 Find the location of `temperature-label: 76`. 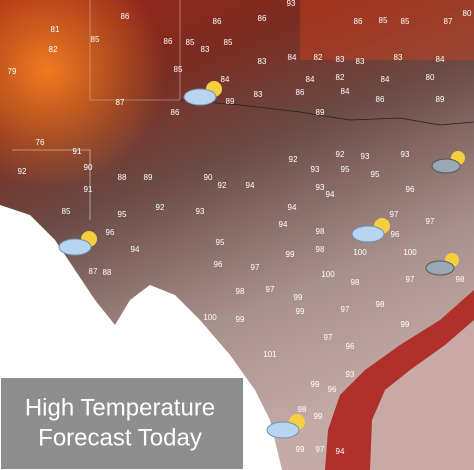

temperature-label: 76 is located at coordinates (40, 142).